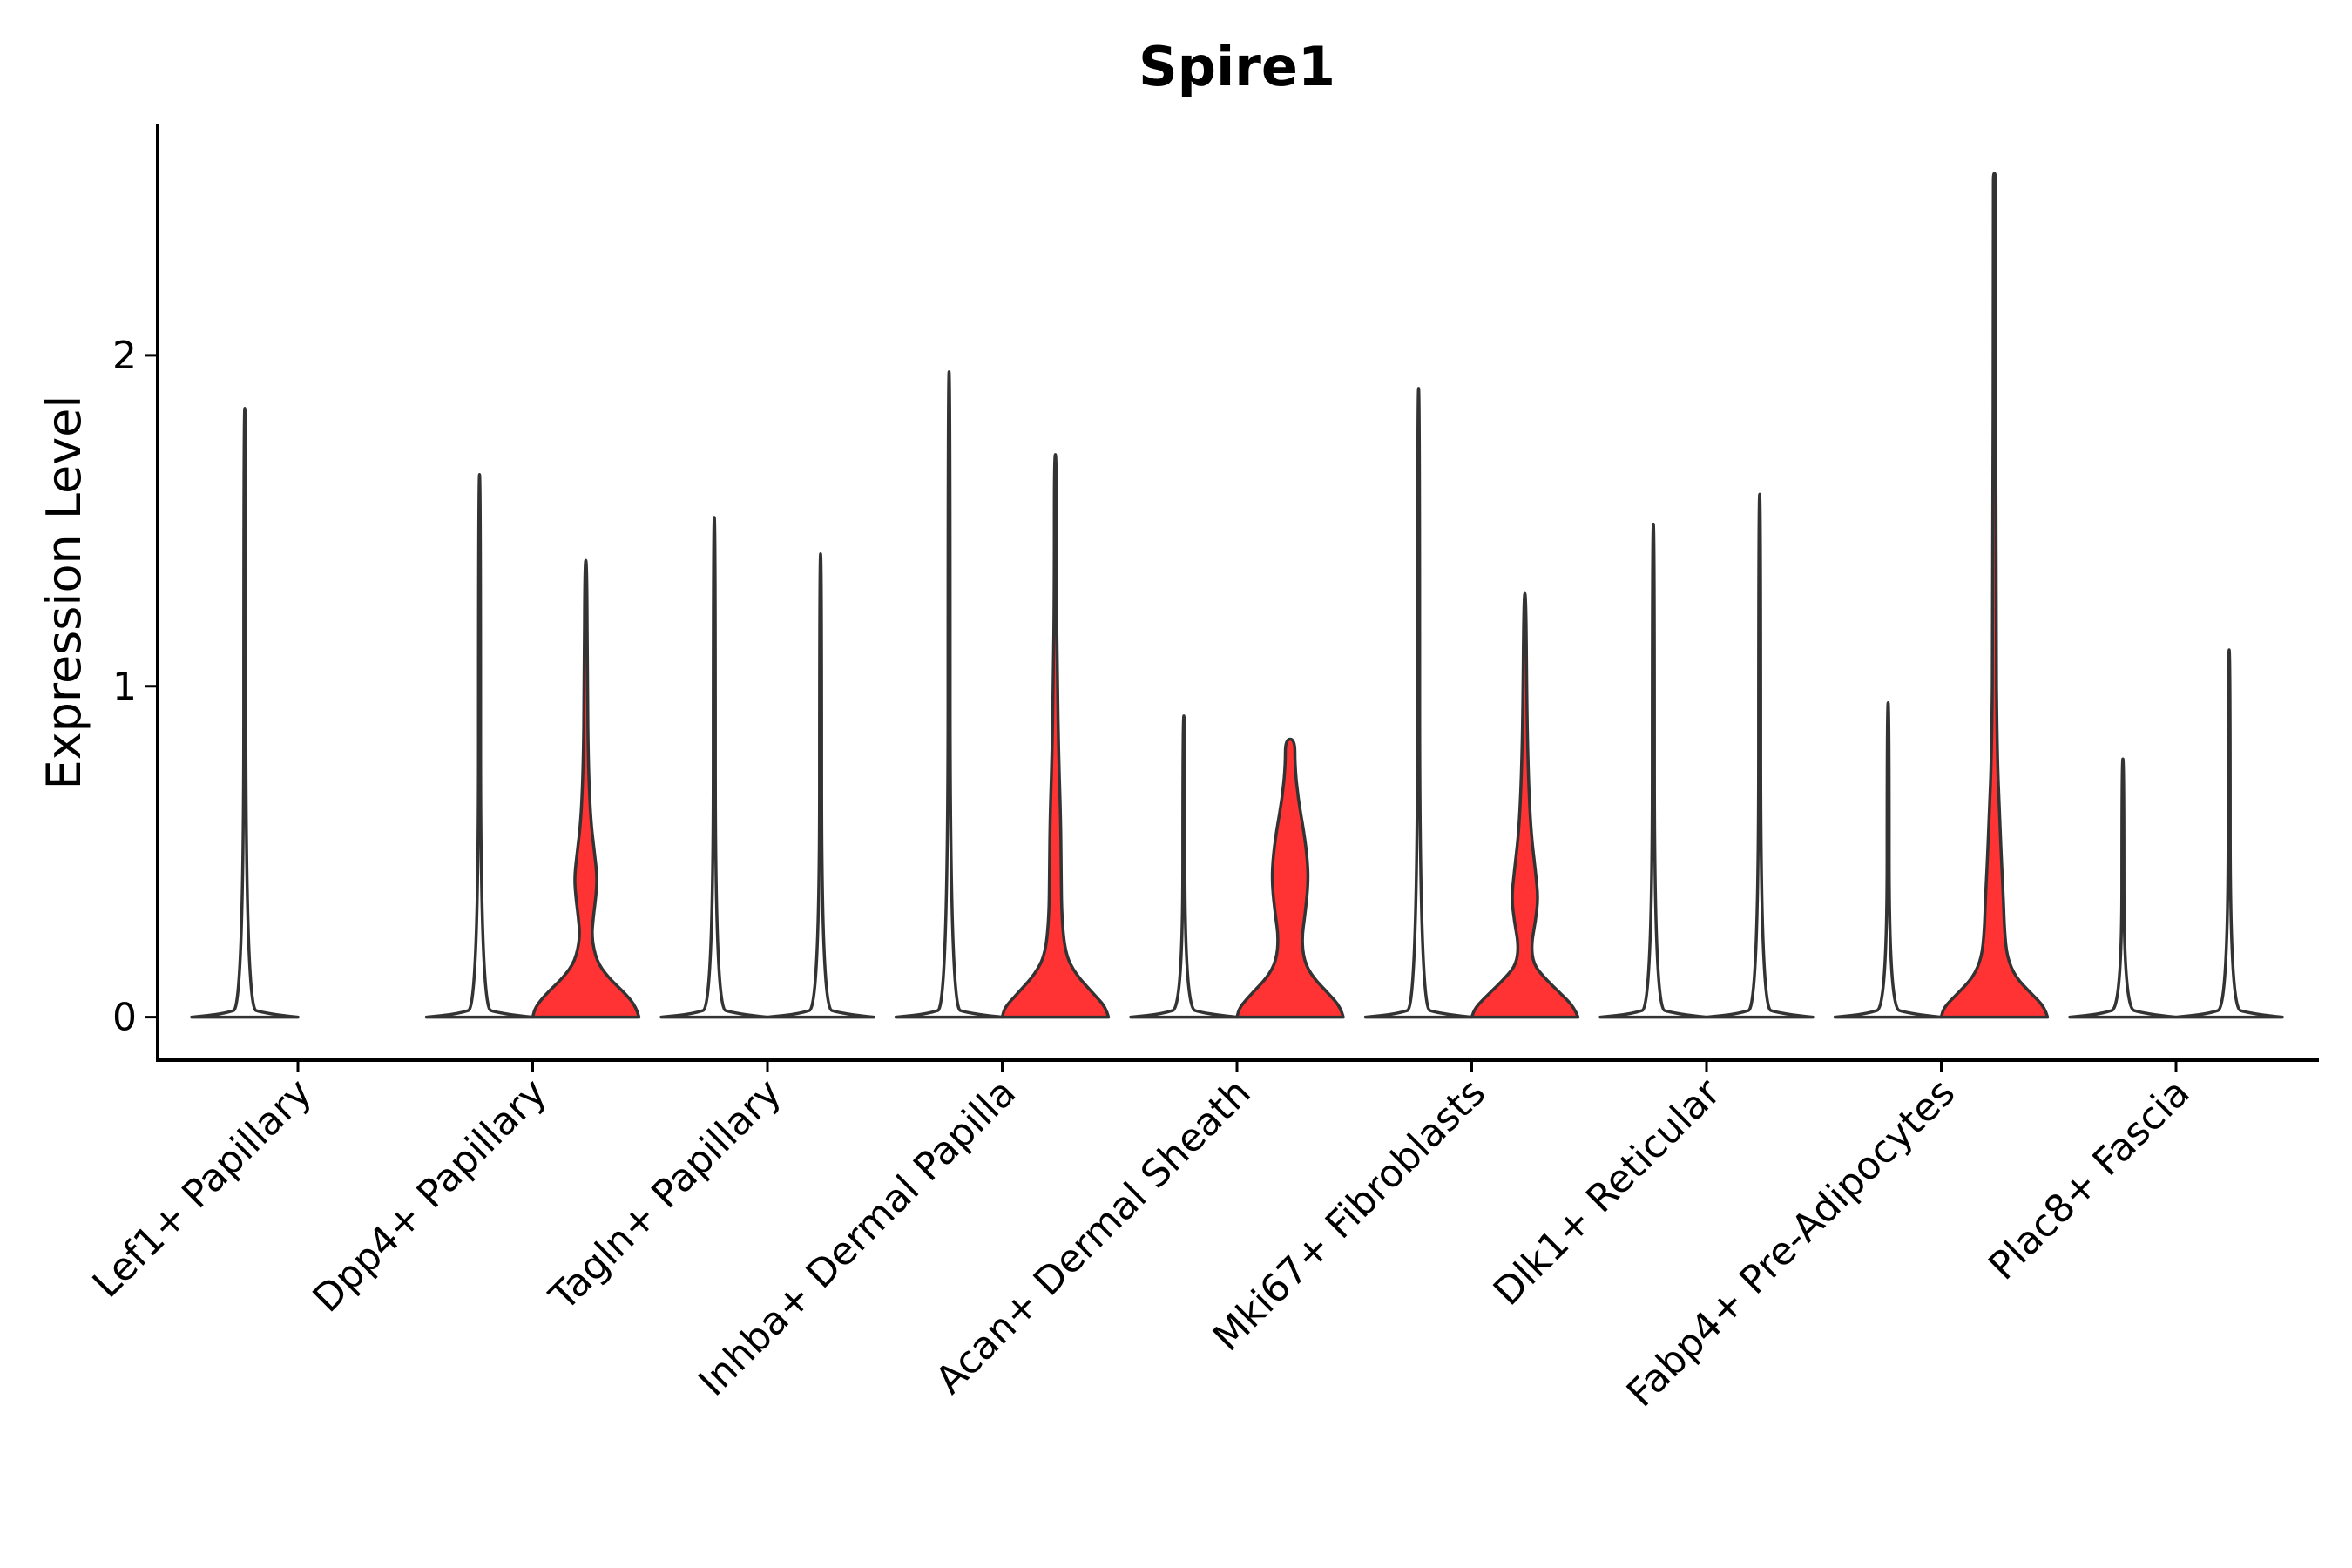  I want to click on y-tick-label: 2, so click(125, 356).